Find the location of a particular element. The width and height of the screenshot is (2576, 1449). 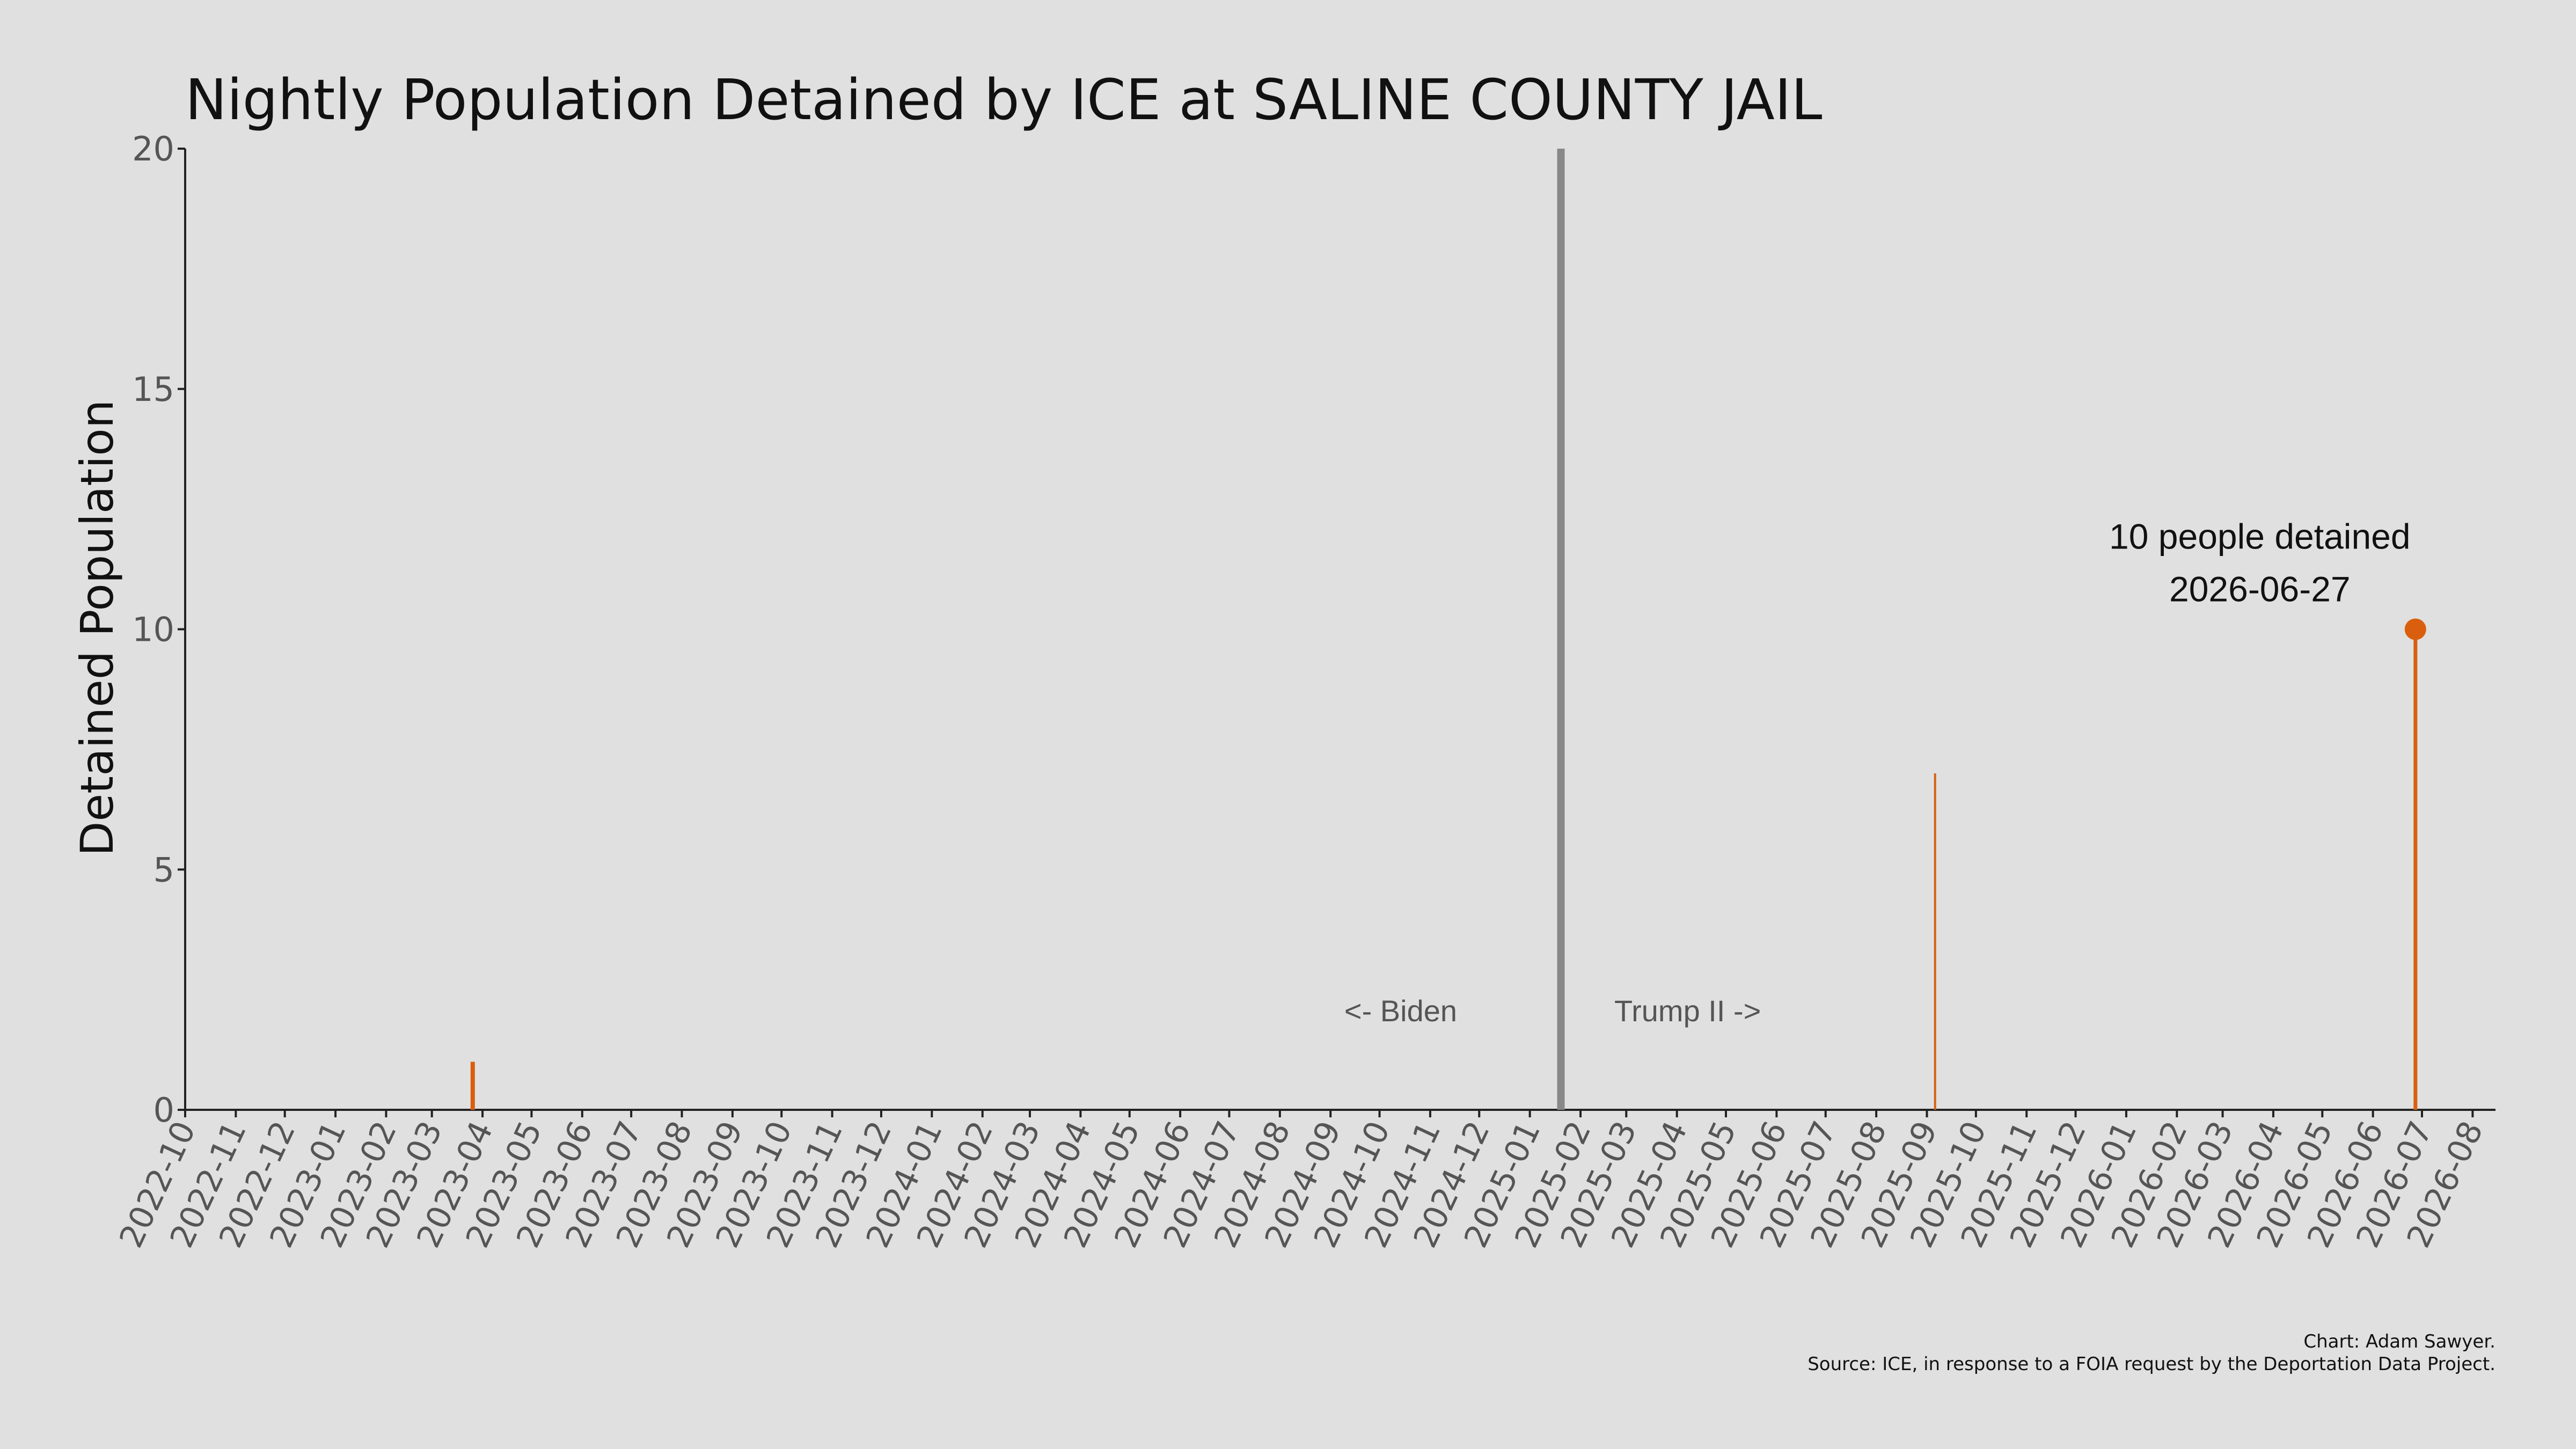

y-tick-label-20: 20 is located at coordinates (153, 149).